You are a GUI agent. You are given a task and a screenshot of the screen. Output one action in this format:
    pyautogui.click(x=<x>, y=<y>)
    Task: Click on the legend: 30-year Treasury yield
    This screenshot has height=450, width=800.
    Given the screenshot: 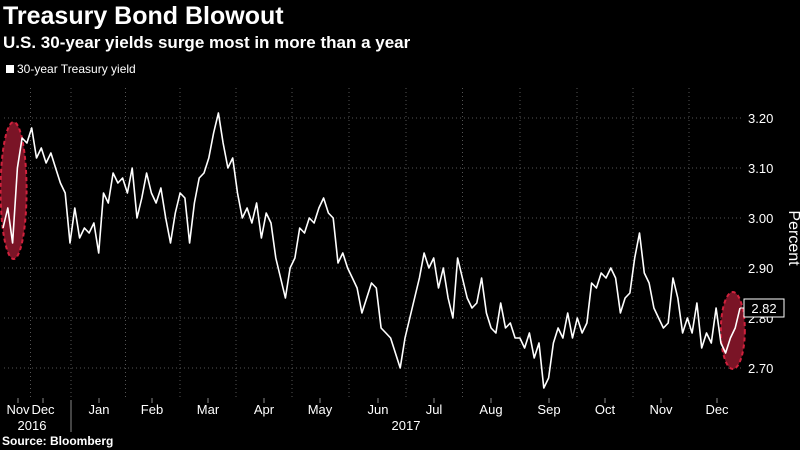 What is the action you would take?
    pyautogui.click(x=71, y=69)
    